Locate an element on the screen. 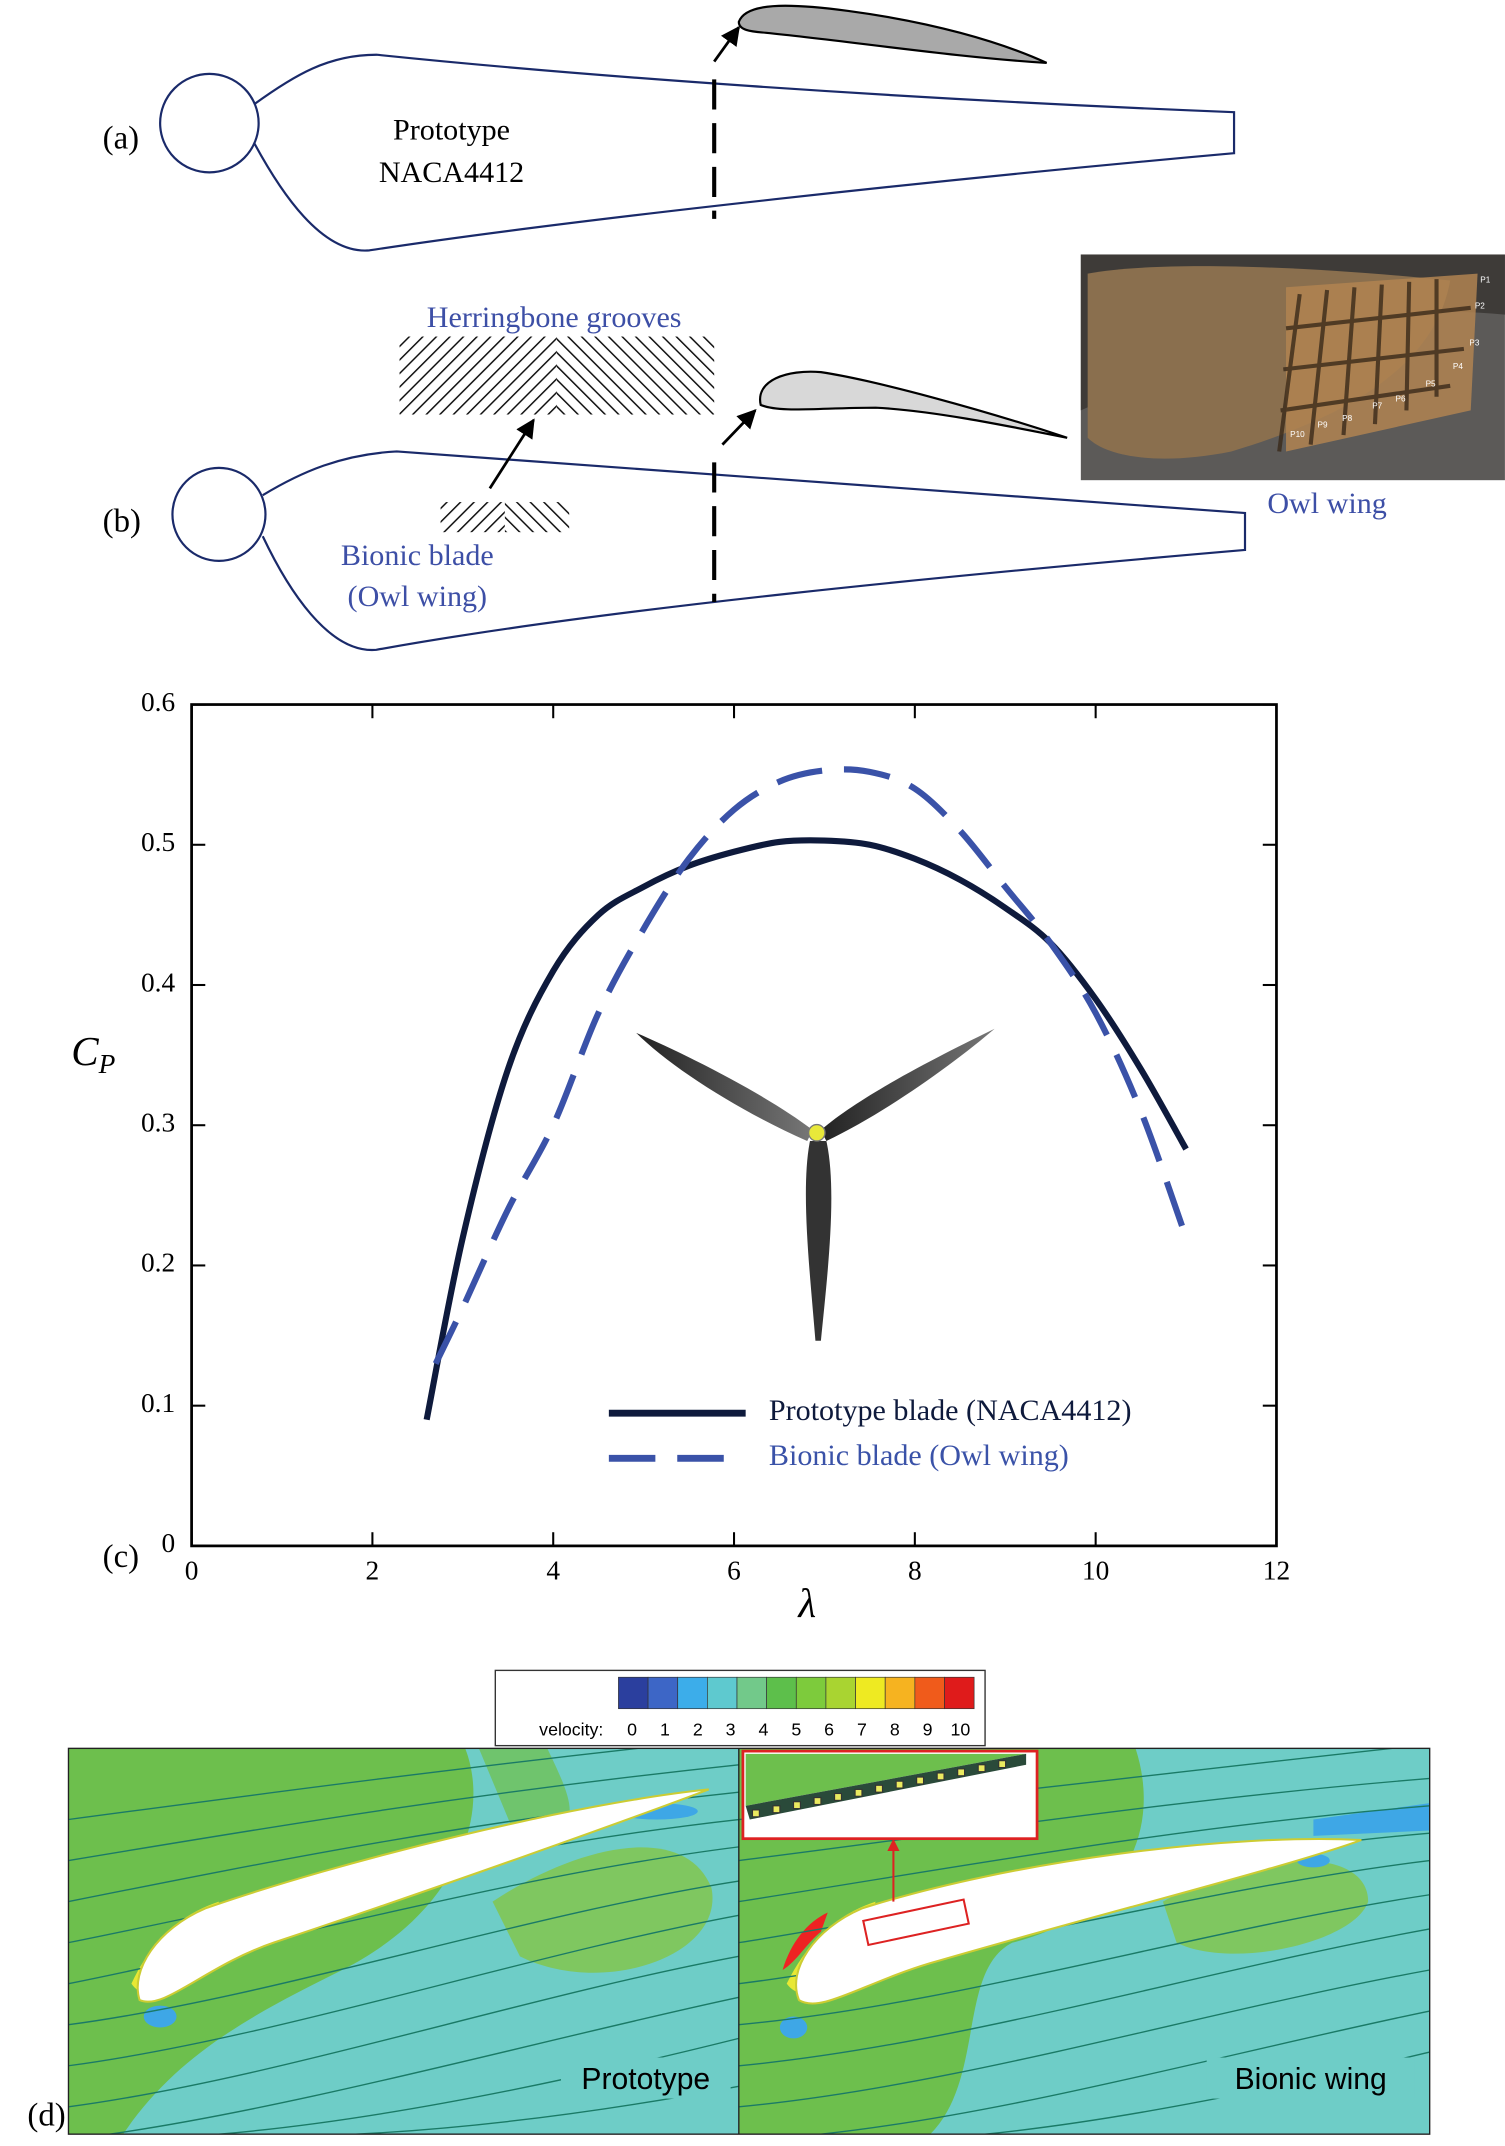  feather-label: P9 is located at coordinates (1323, 425).